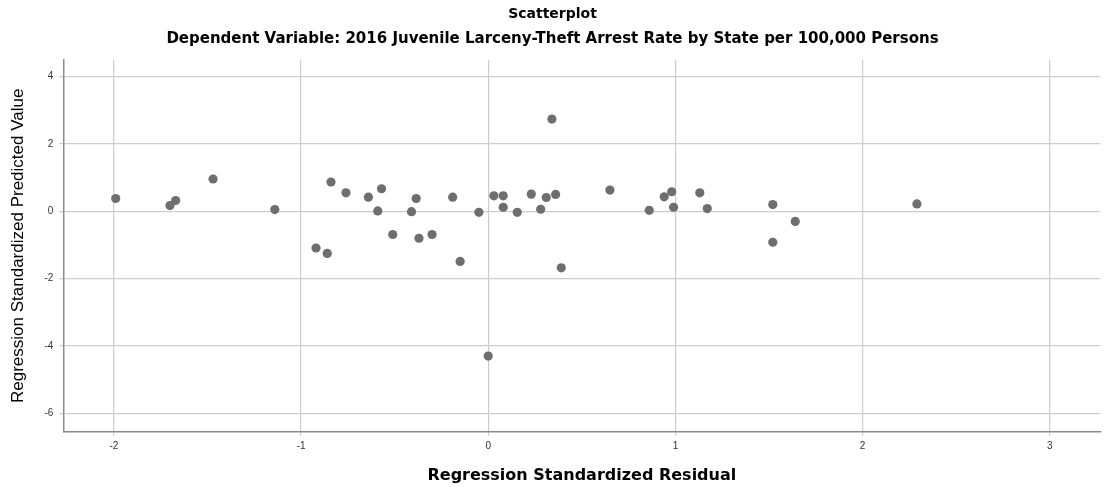  Describe the element at coordinates (862, 445) in the screenshot. I see `x-tick-label: 2` at that location.